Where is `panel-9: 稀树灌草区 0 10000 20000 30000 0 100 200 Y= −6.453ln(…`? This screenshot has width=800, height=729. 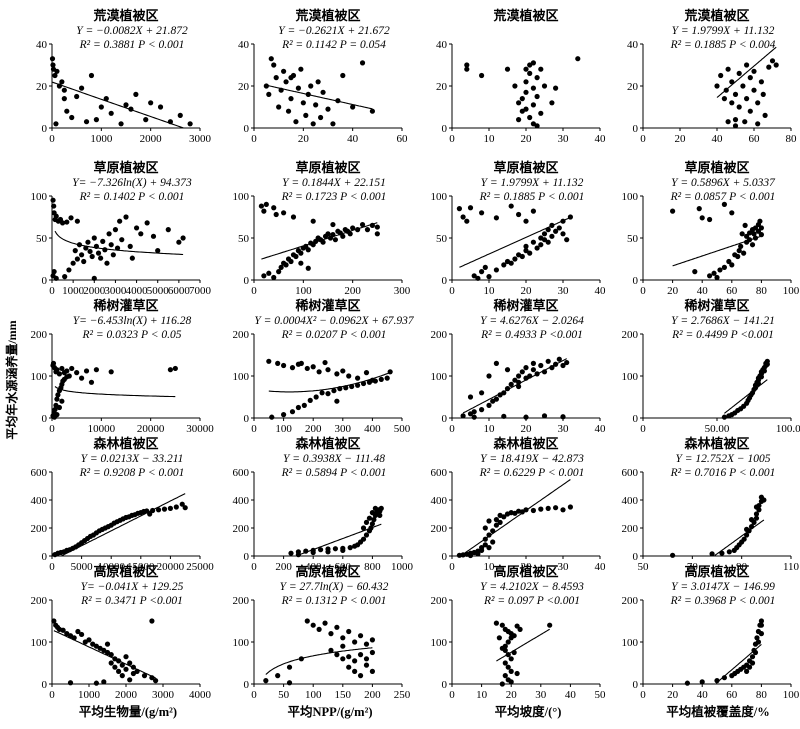
panel-9: 稀树灌草区 0 10000 20000 30000 0 100 200 Y= −6.453ln(… is located at coordinates (123, 366).